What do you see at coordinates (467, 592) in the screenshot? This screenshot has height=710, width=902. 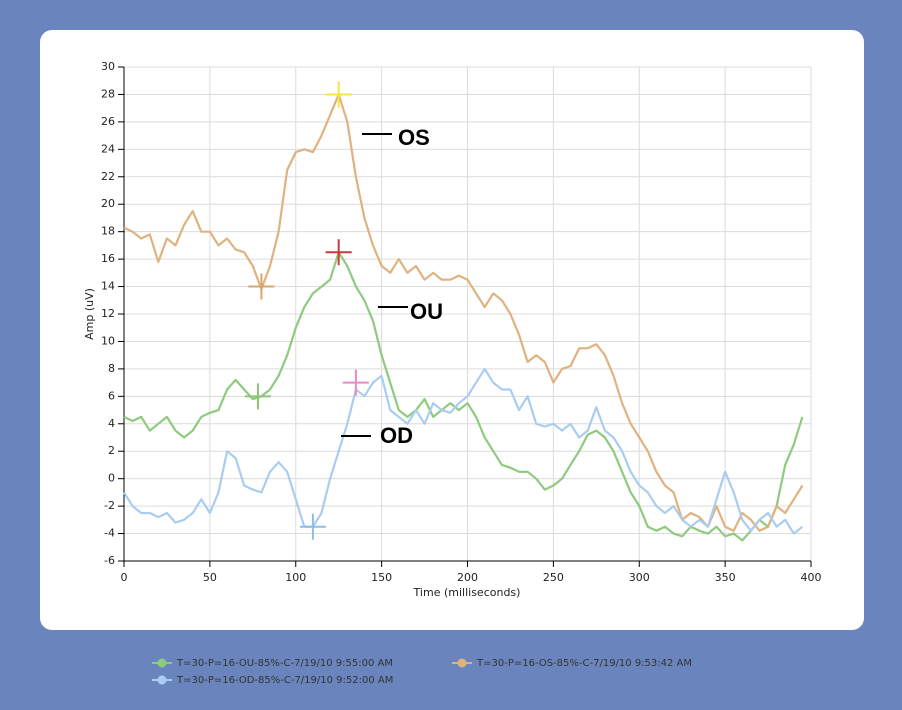 I see `x-axis-label: Time (milliseconds)` at bounding box center [467, 592].